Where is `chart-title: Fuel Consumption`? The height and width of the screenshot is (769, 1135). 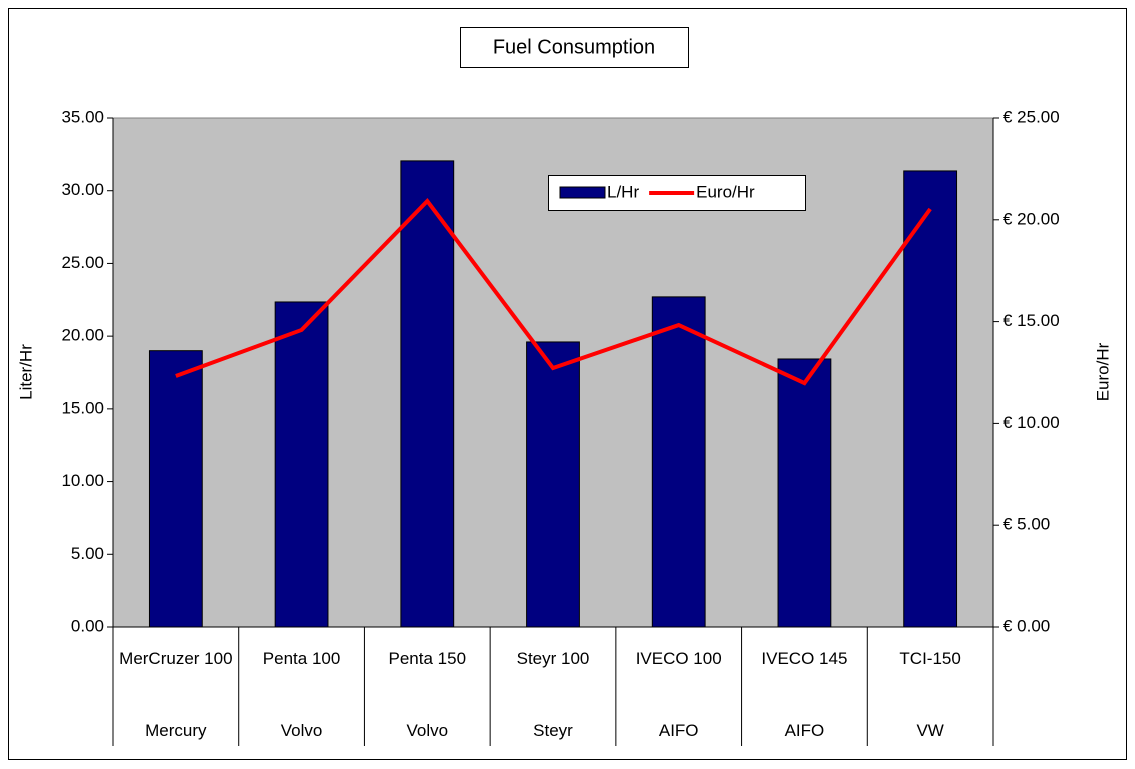 chart-title: Fuel Consumption is located at coordinates (574, 47).